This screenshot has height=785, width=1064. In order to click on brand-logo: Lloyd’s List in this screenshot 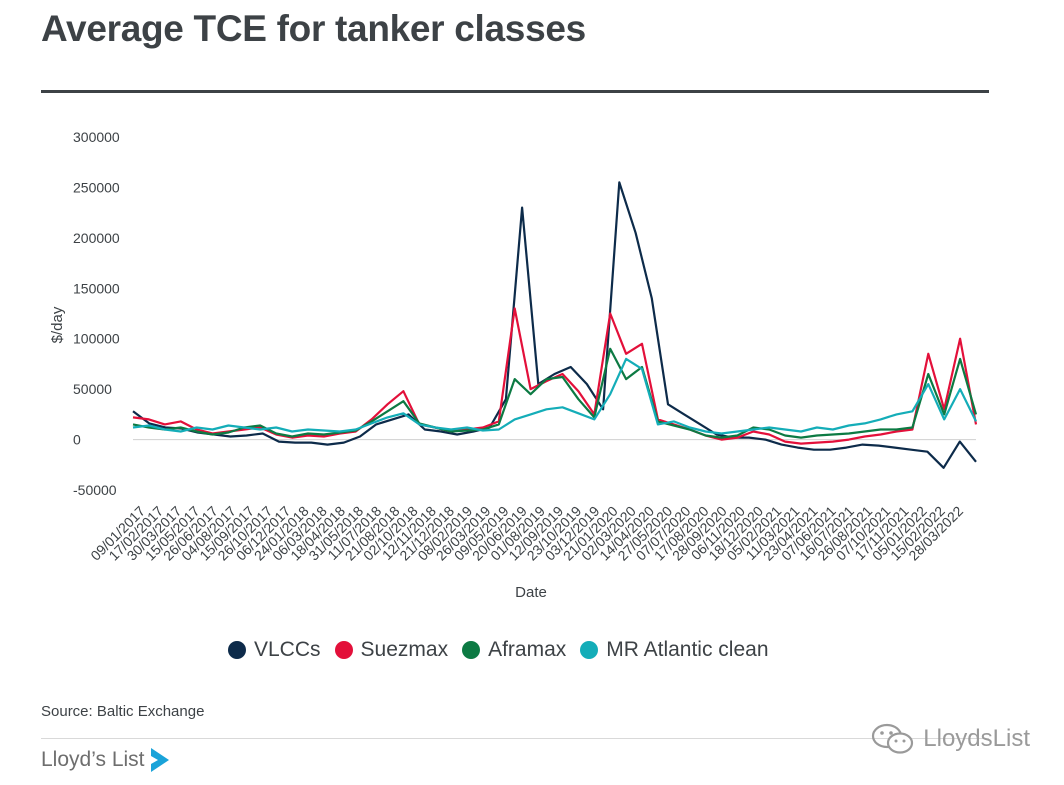, I will do `click(106, 760)`.